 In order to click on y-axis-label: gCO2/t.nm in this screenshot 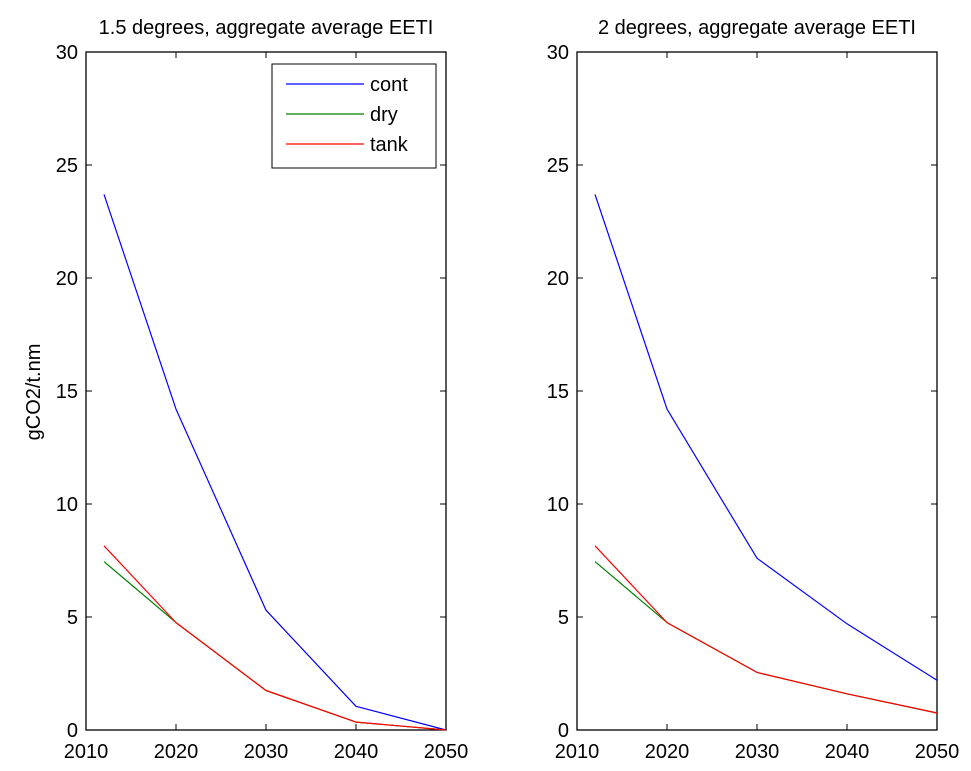, I will do `click(34, 392)`.